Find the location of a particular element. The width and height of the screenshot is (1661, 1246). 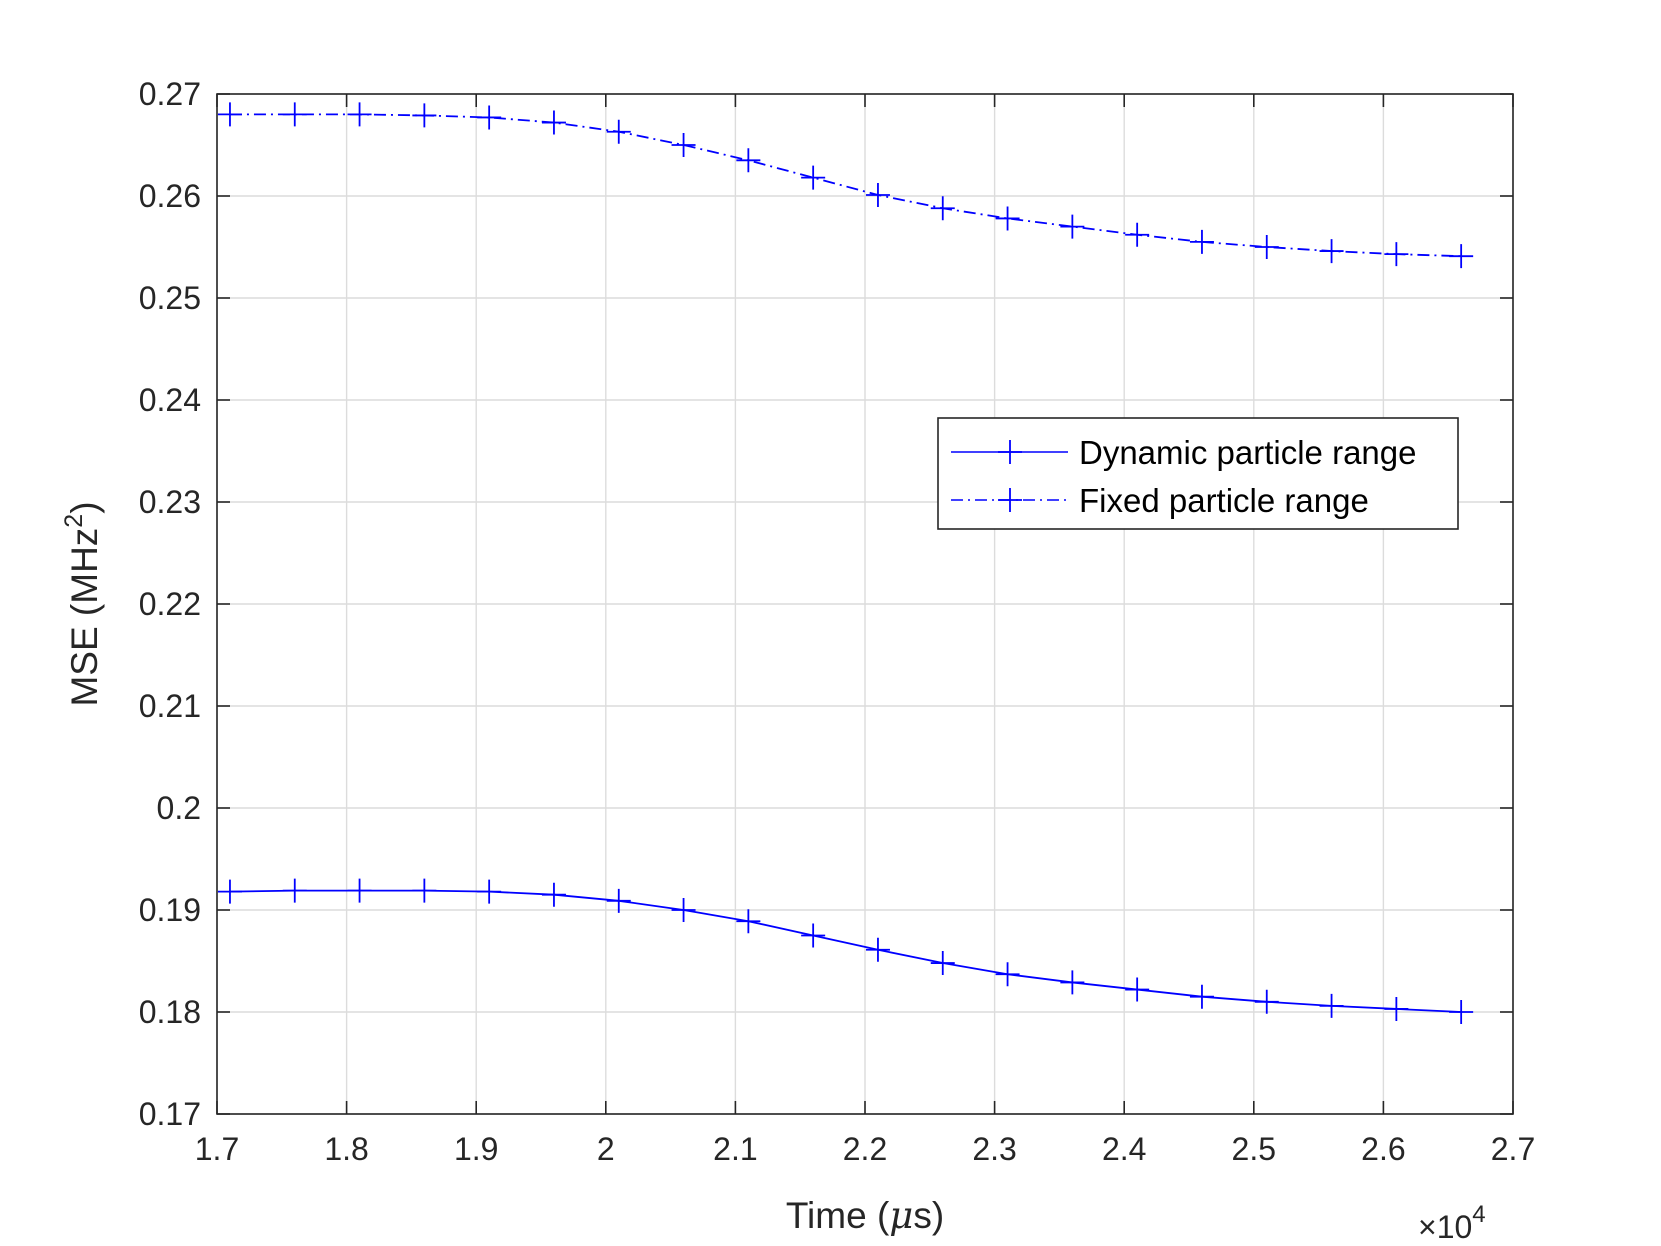

y-tick-label: 0.24 is located at coordinates (170, 400).